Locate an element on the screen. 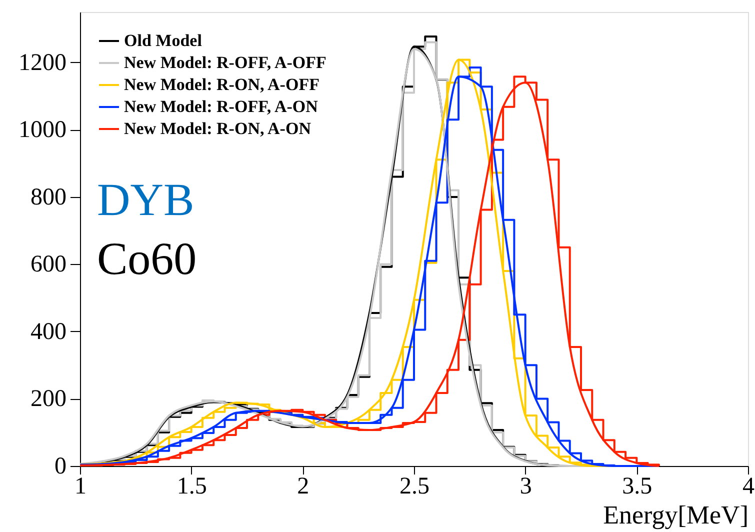  legend-label: Old Model is located at coordinates (163, 40).